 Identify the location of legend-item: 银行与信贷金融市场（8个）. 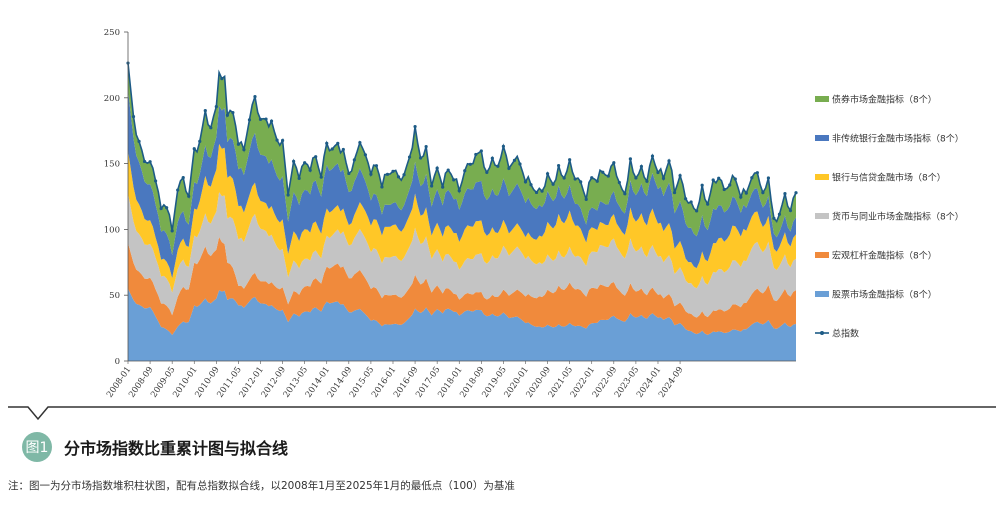
(880, 178).